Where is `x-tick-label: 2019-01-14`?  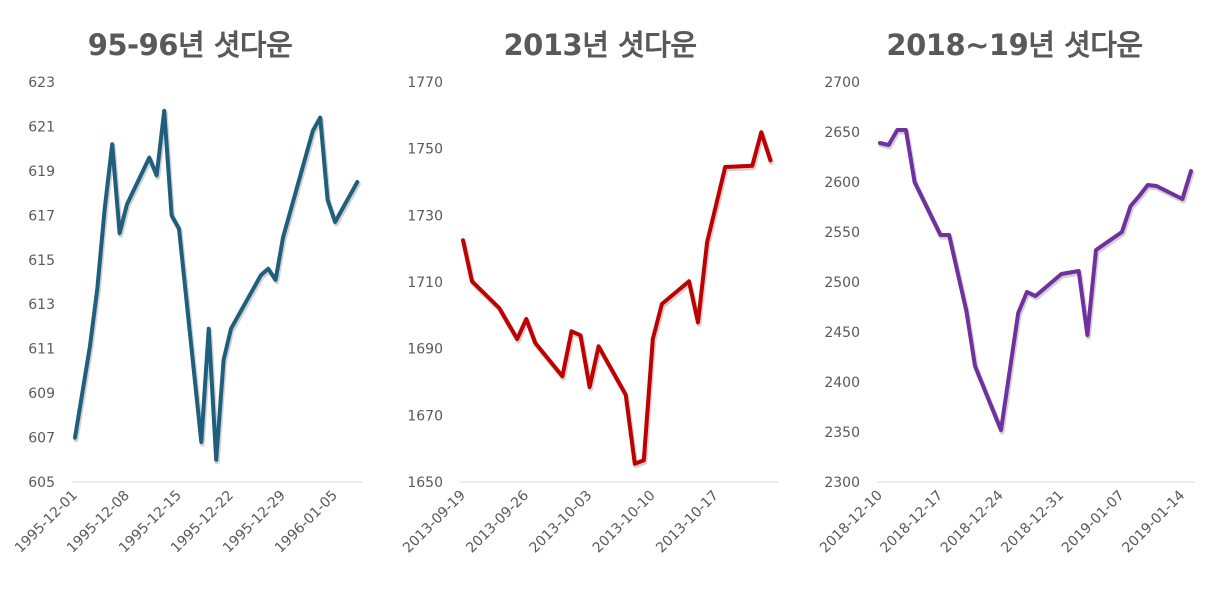 x-tick-label: 2019-01-14 is located at coordinates (1153, 521).